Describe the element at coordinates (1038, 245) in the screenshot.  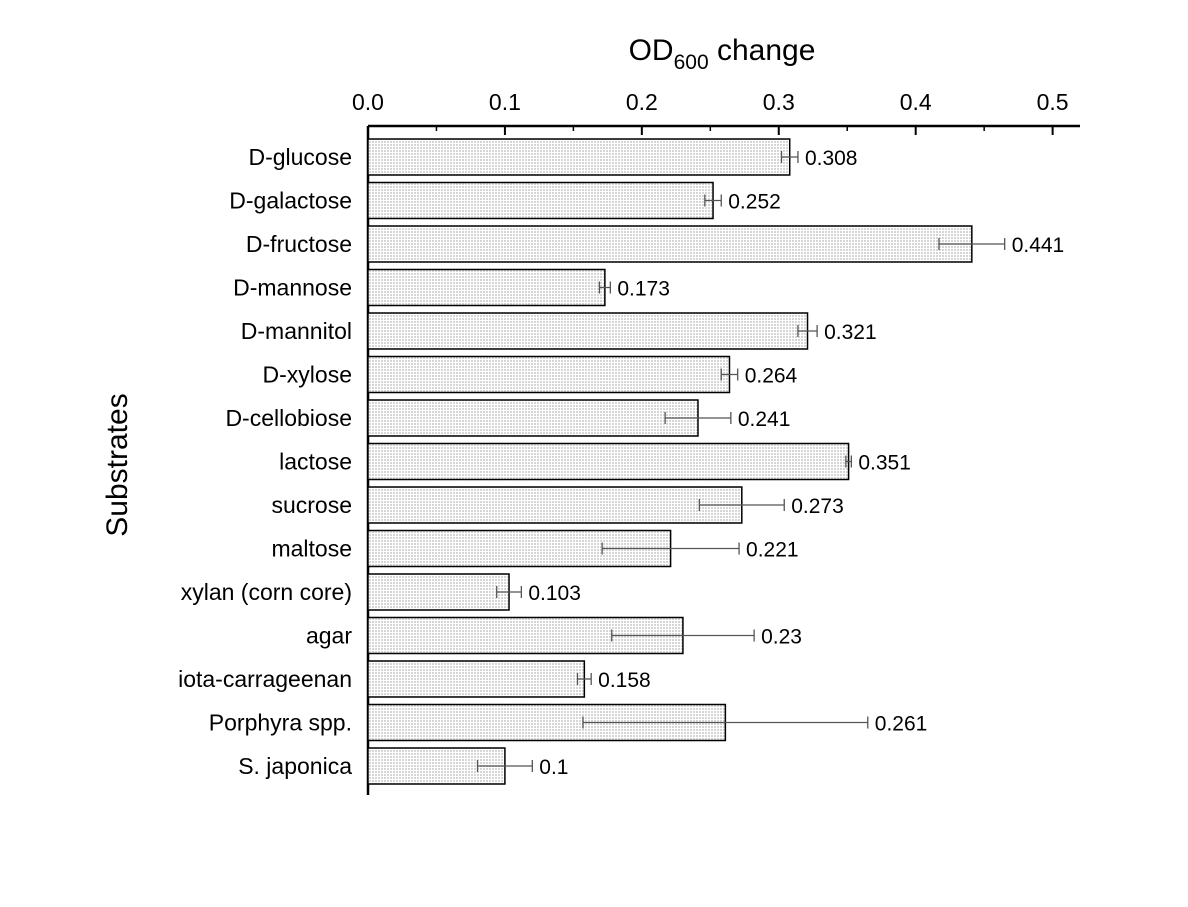
I see `value-label: 0.441` at that location.